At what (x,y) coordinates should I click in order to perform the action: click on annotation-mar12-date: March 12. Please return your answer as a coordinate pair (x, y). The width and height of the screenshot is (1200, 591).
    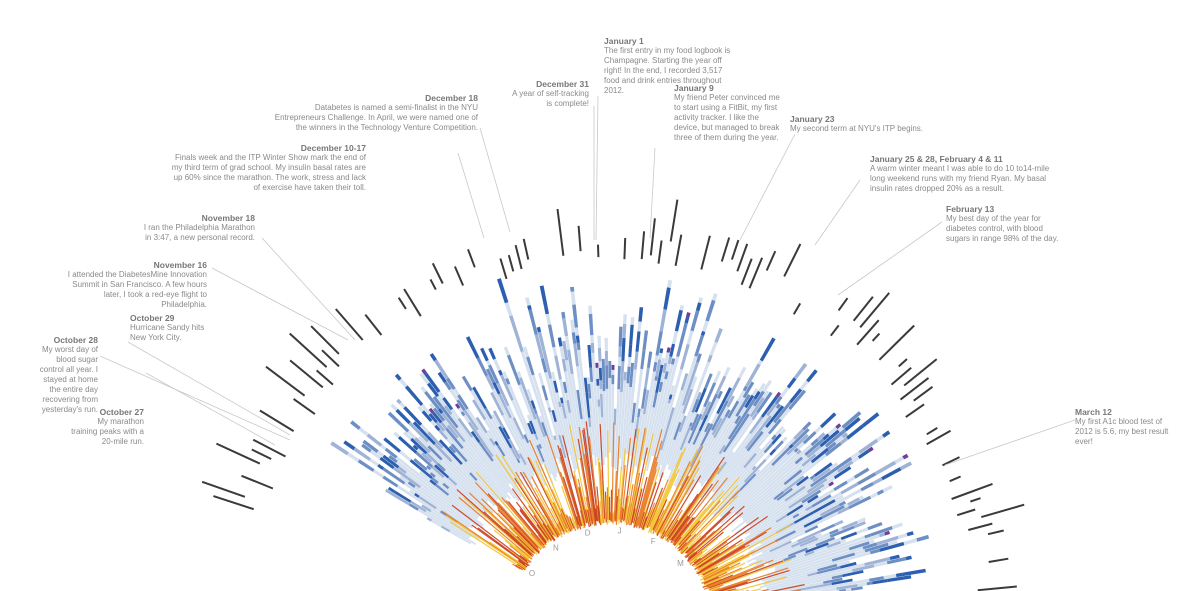
    Looking at the image, I should click on (1093, 412).